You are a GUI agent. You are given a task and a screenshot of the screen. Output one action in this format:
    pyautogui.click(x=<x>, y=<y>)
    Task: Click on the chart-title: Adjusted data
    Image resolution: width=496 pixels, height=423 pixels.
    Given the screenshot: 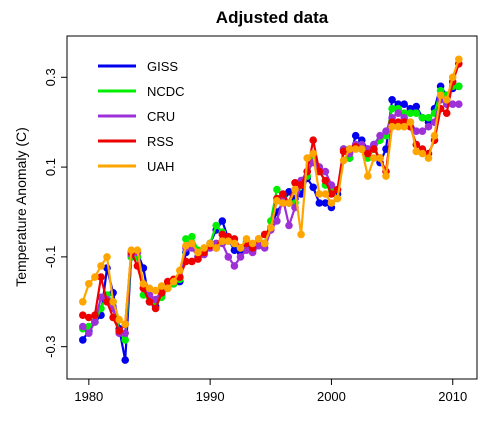 What is the action you would take?
    pyautogui.click(x=272, y=17)
    